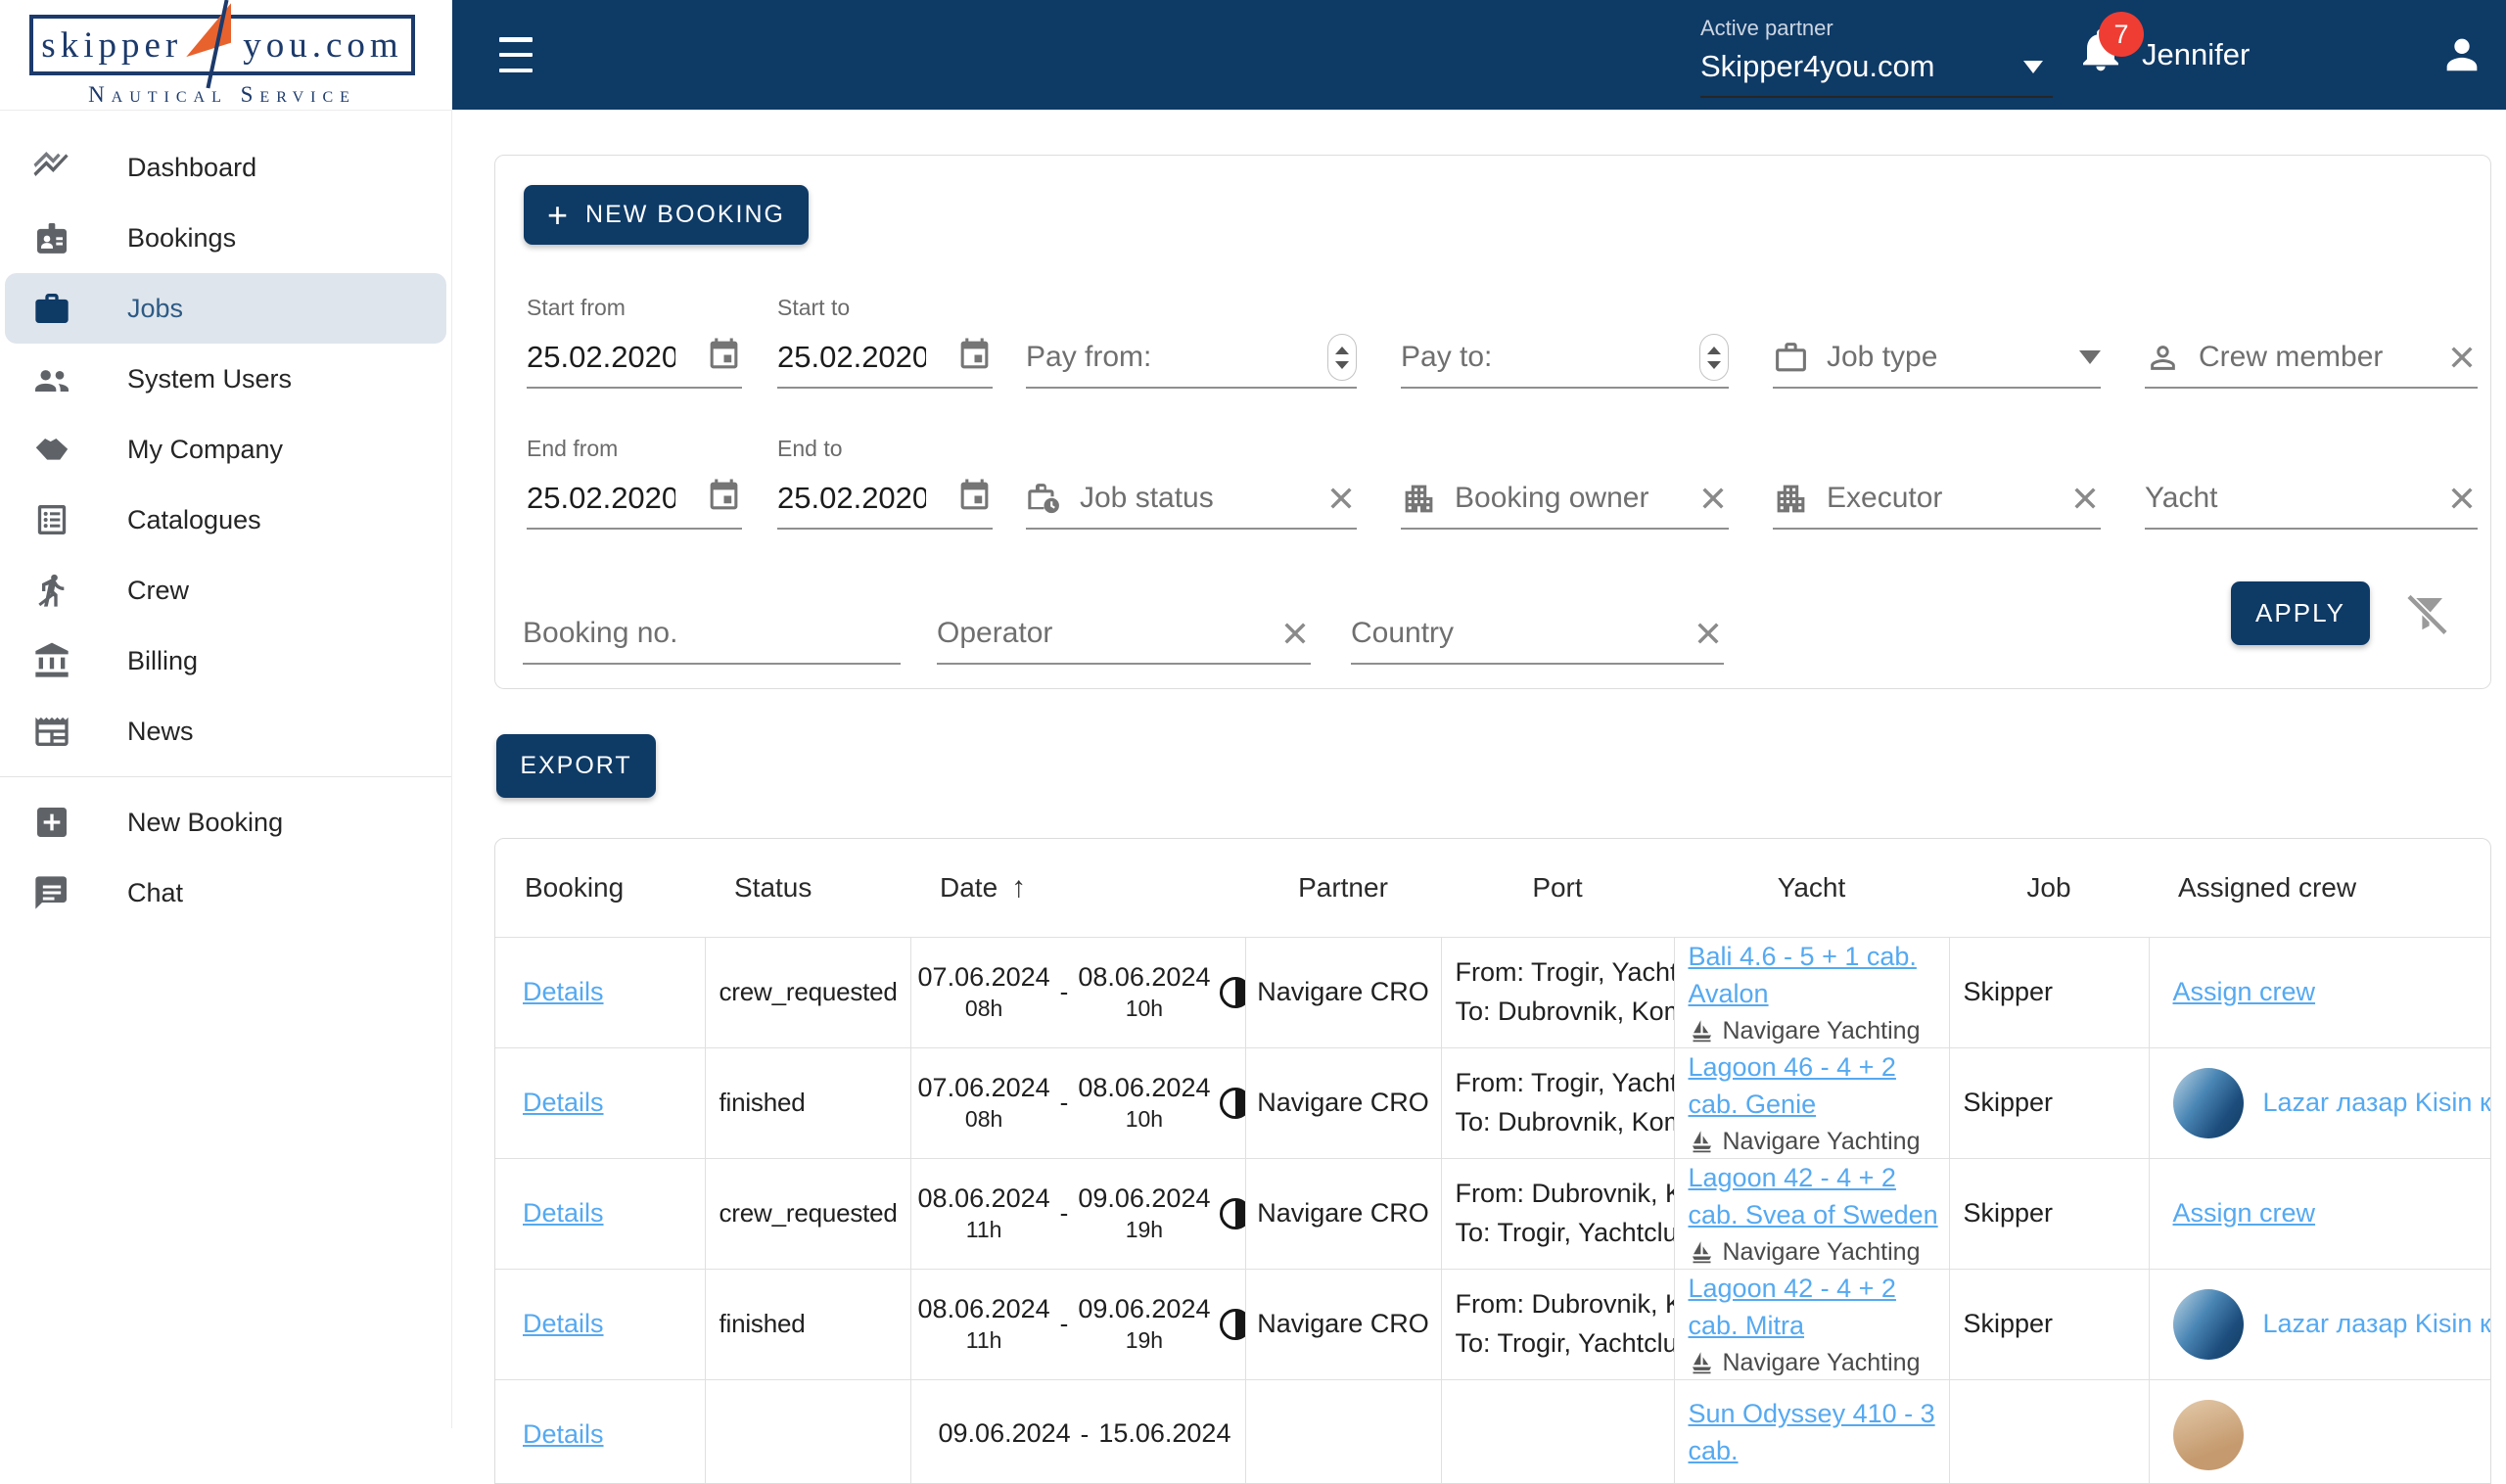 Image resolution: width=2506 pixels, height=1484 pixels. What do you see at coordinates (2181, 498) in the screenshot?
I see `yacht-label: Yacht` at bounding box center [2181, 498].